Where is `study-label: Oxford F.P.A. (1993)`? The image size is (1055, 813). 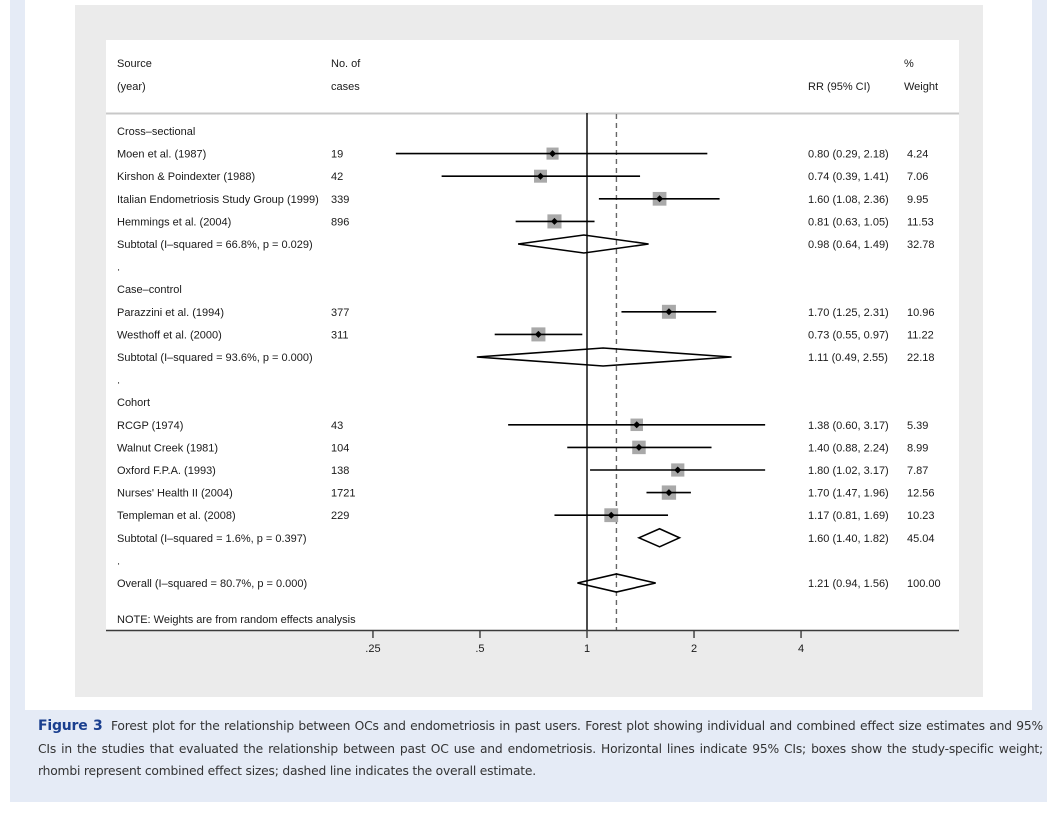 study-label: Oxford F.P.A. (1993) is located at coordinates (166, 471).